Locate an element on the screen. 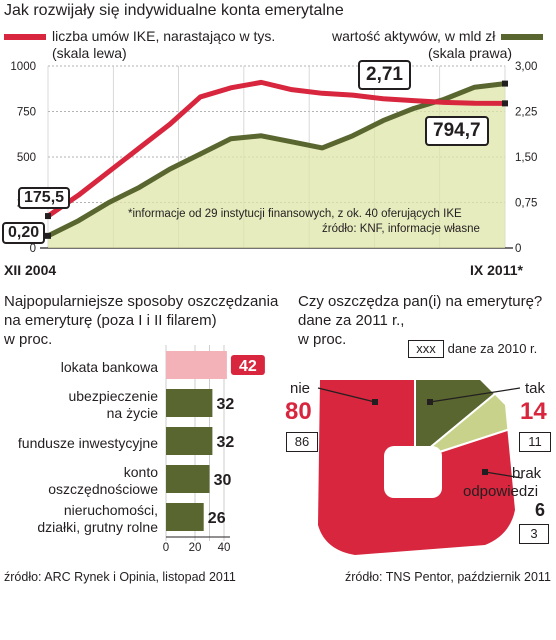  left-axis-tick: 1000 is located at coordinates (23, 67).